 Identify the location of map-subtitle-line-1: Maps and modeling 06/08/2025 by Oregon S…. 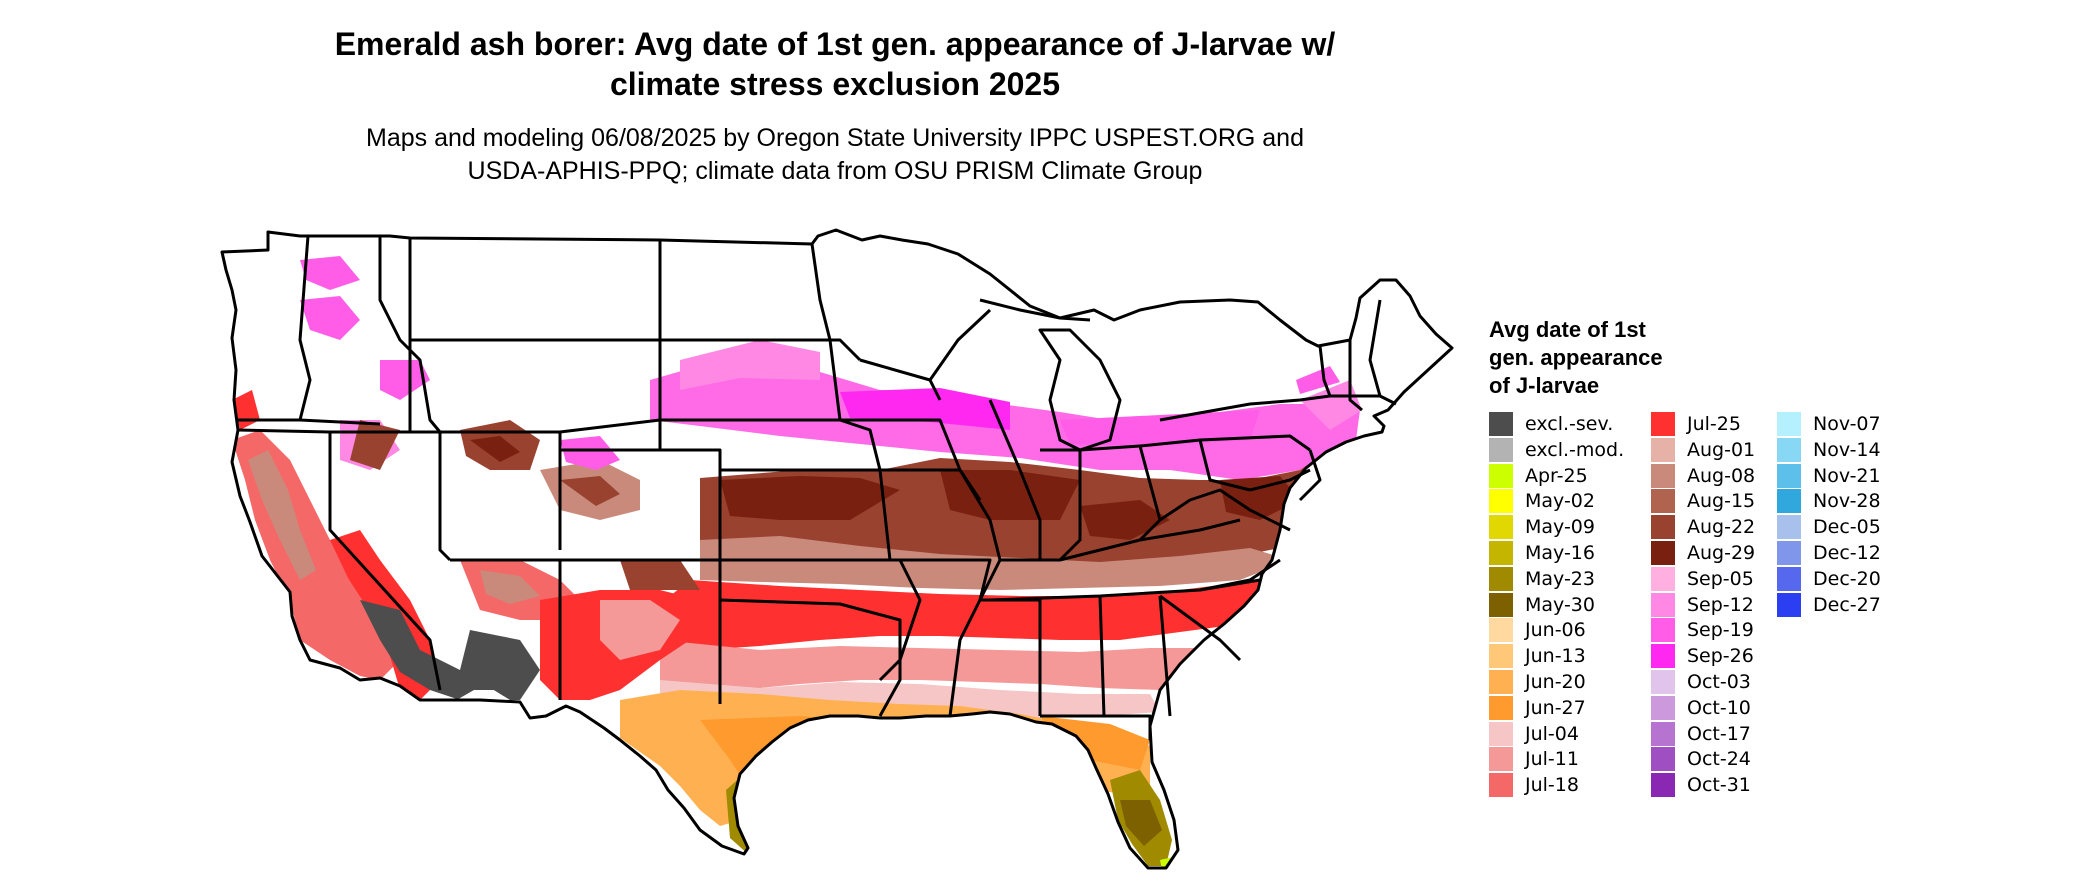
(835, 138).